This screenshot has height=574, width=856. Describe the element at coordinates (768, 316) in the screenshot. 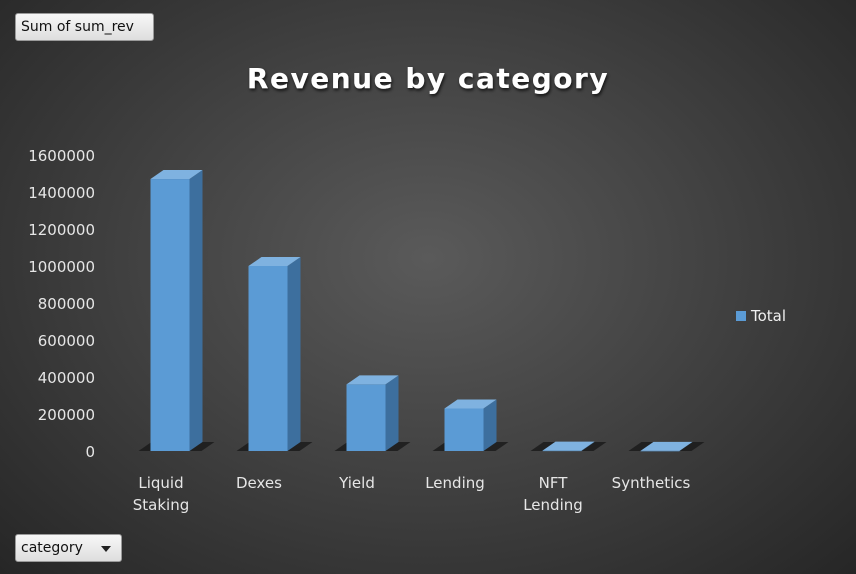

I see `legend-label: Total` at that location.